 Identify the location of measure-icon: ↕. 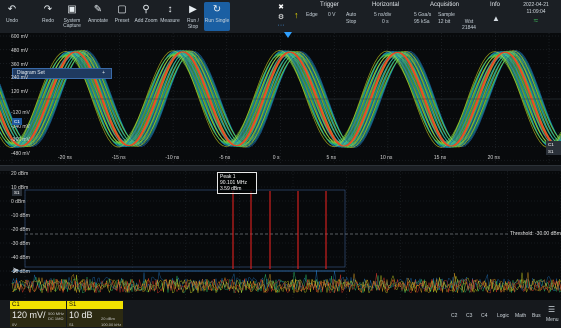
(170, 9).